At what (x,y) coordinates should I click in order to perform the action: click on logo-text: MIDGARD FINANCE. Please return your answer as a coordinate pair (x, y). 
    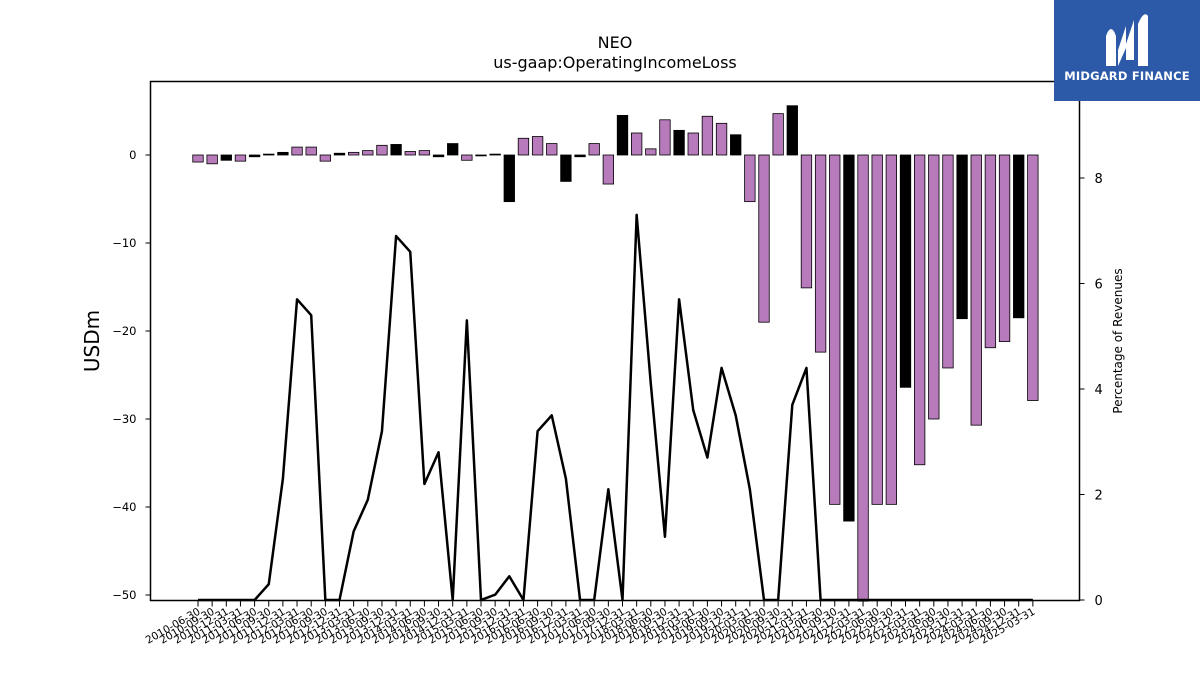
    Looking at the image, I should click on (1127, 76).